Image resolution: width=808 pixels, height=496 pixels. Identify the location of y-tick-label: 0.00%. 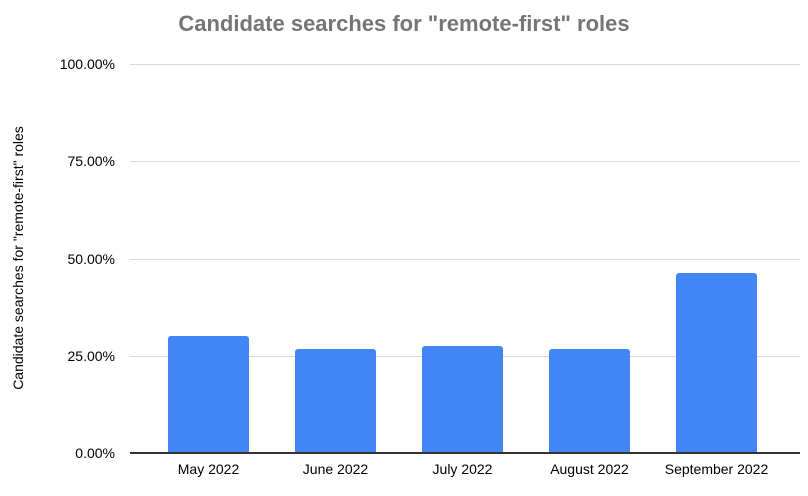
(95, 453).